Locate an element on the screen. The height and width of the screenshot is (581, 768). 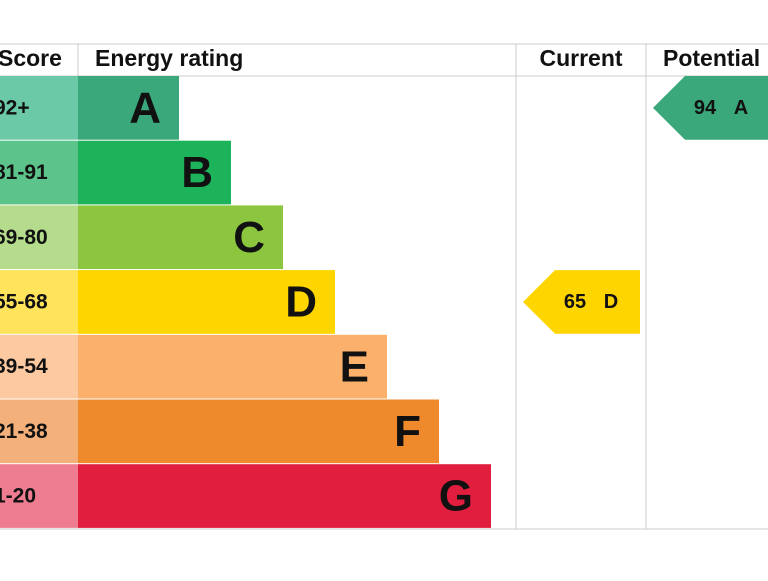
potential-arrow is located at coordinates (710, 108).